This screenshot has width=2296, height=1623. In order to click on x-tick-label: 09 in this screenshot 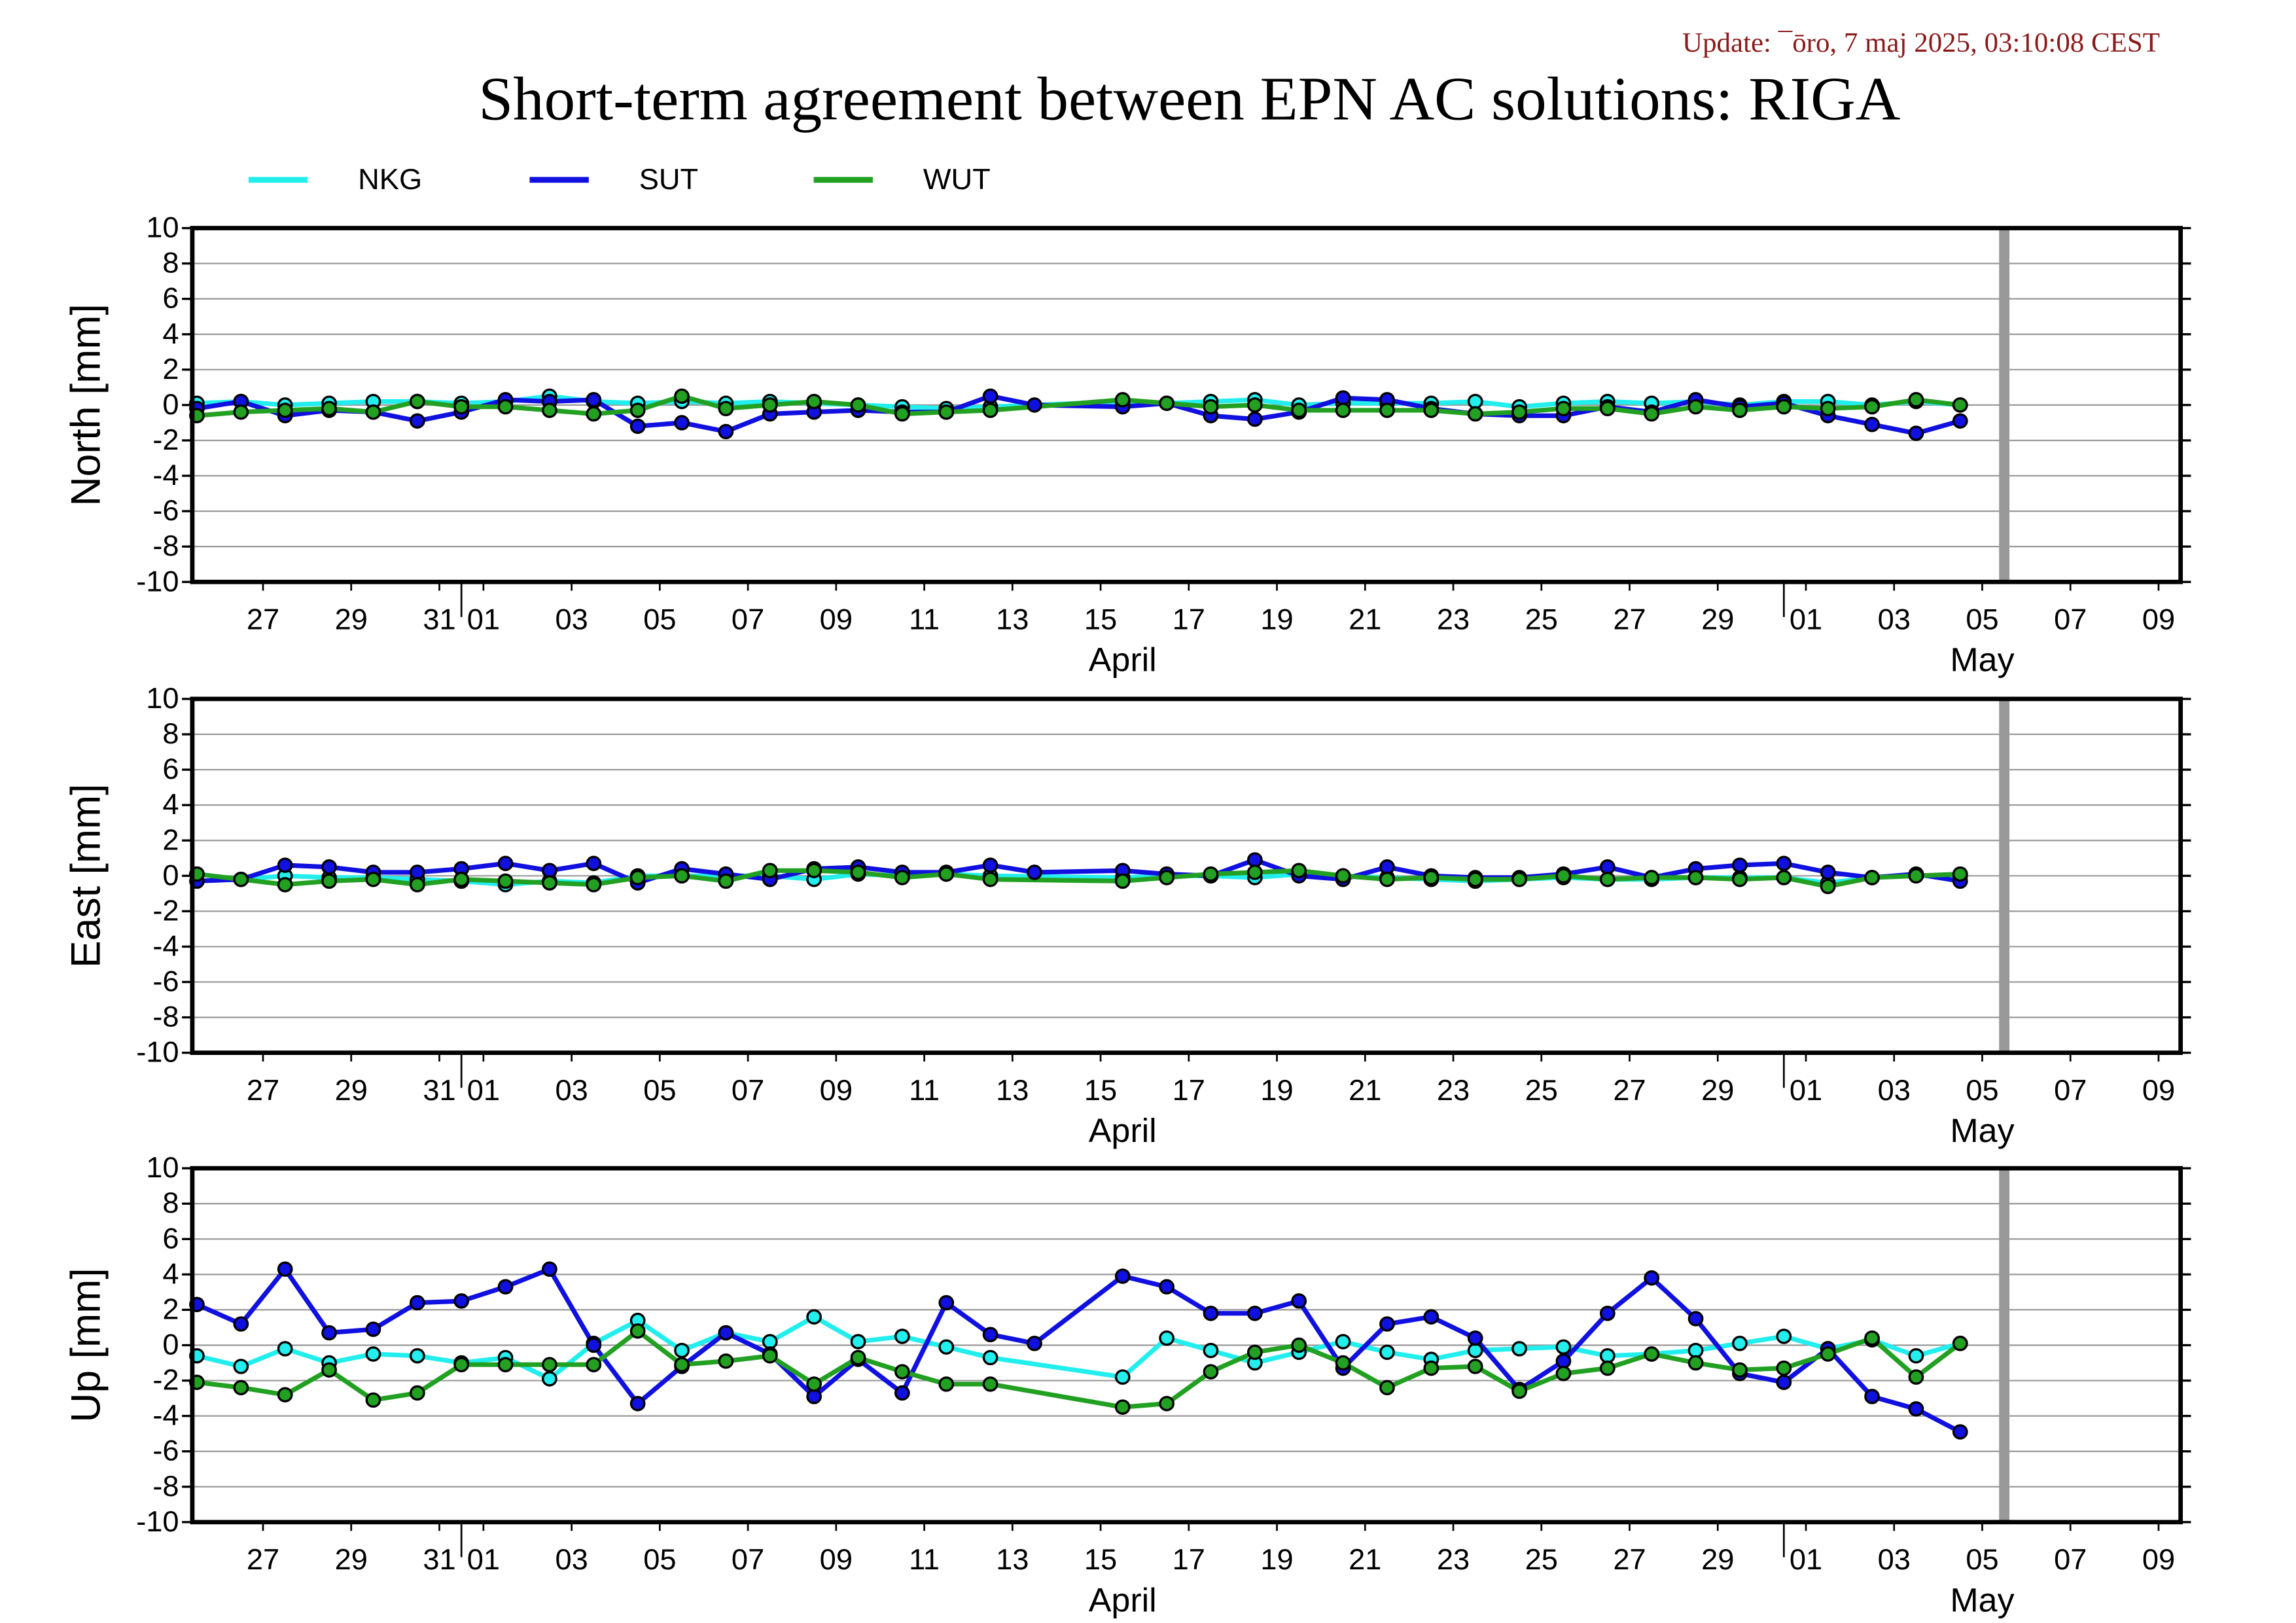, I will do `click(2158, 1560)`.